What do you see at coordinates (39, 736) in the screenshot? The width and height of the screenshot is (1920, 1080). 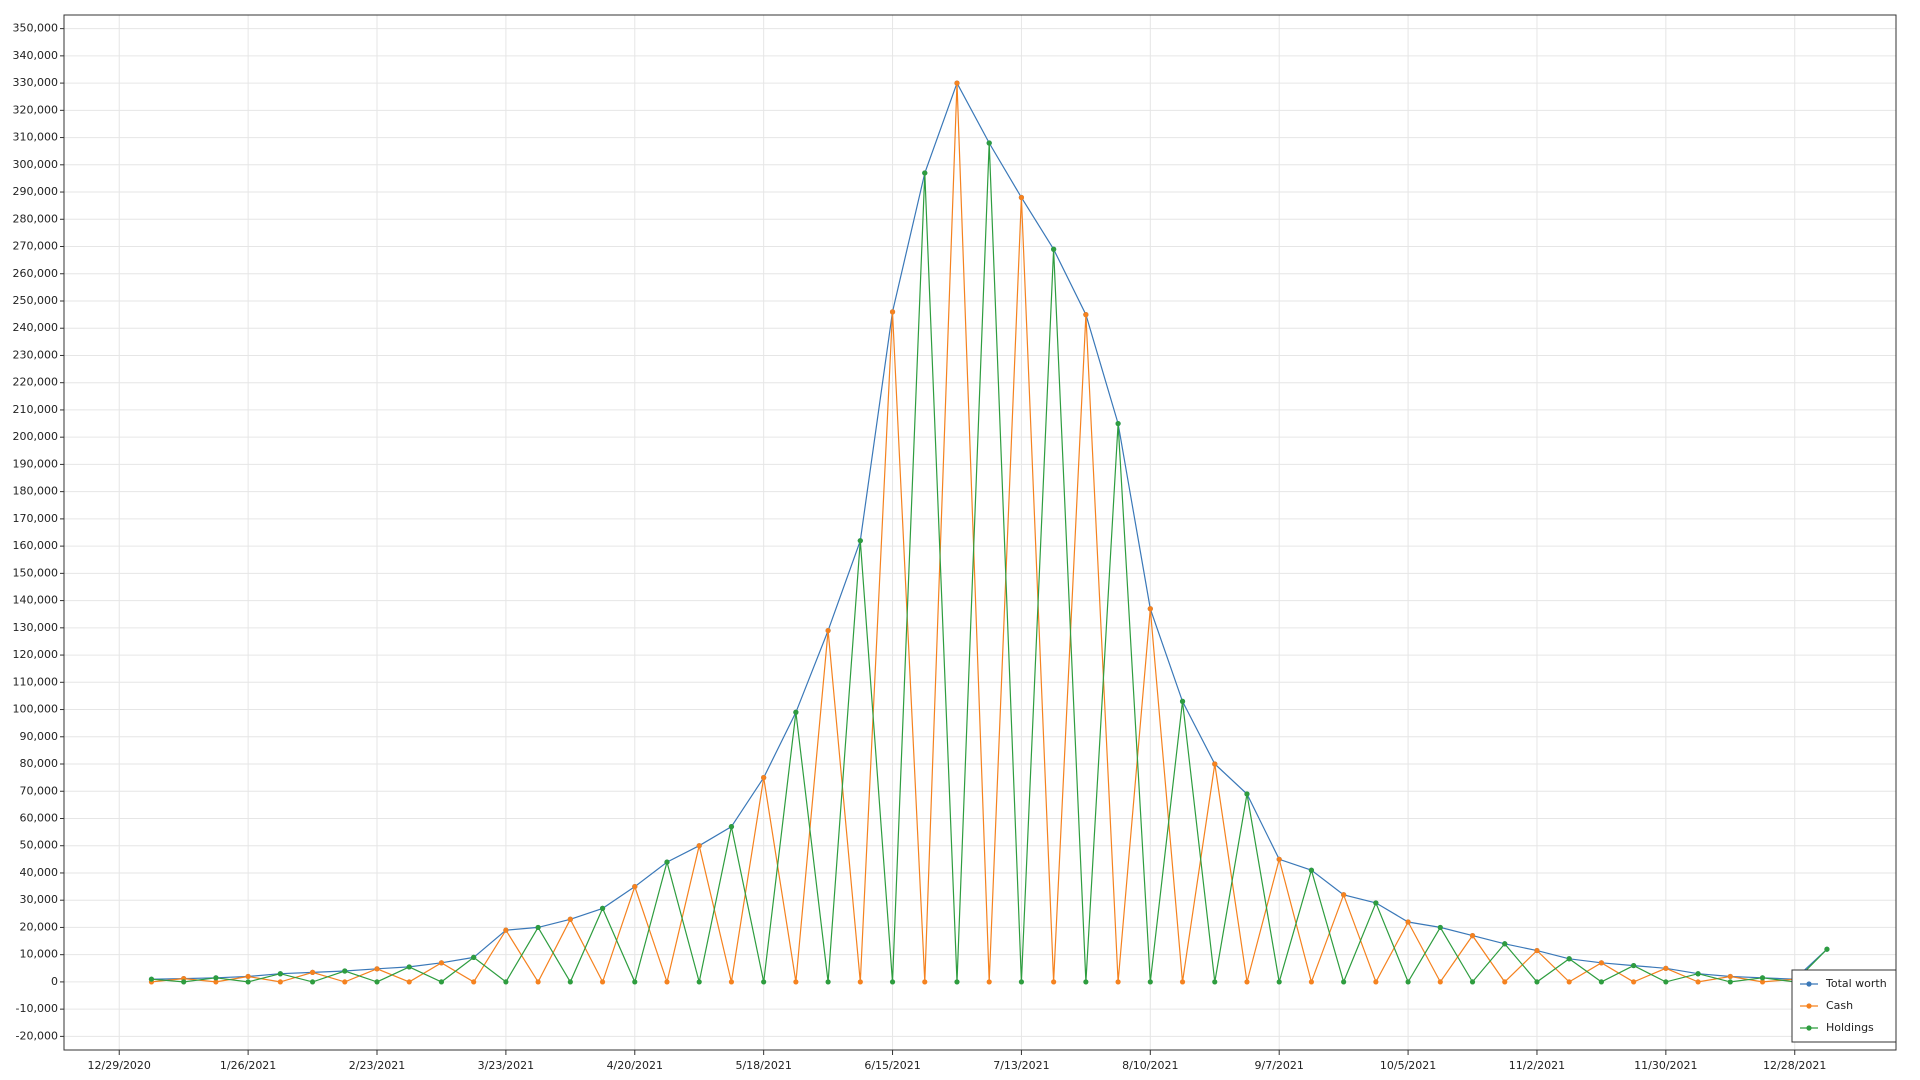 I see `y-tick-label: 90,000` at bounding box center [39, 736].